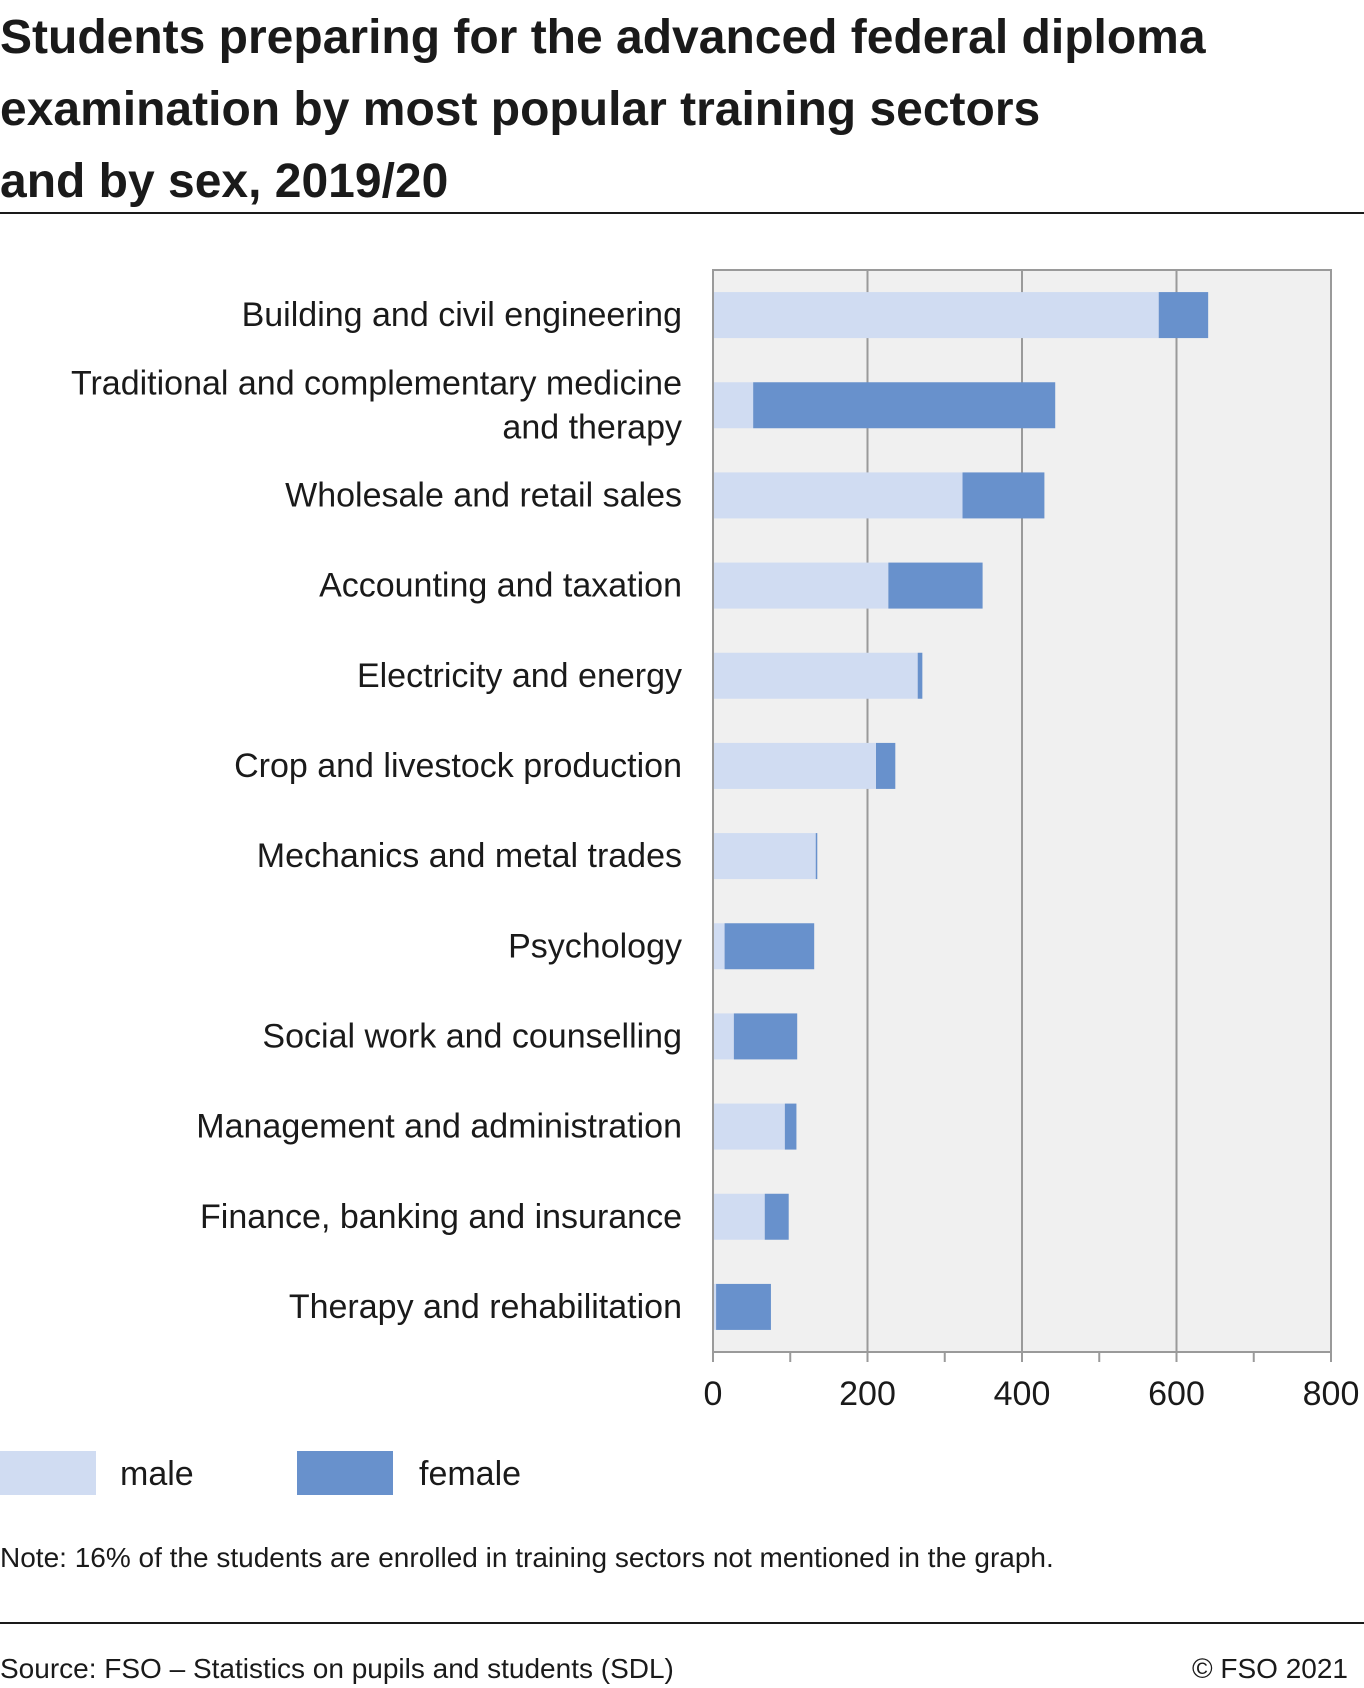 The image size is (1364, 1688). I want to click on category-label-line: Social work and counselling, so click(472, 1036).